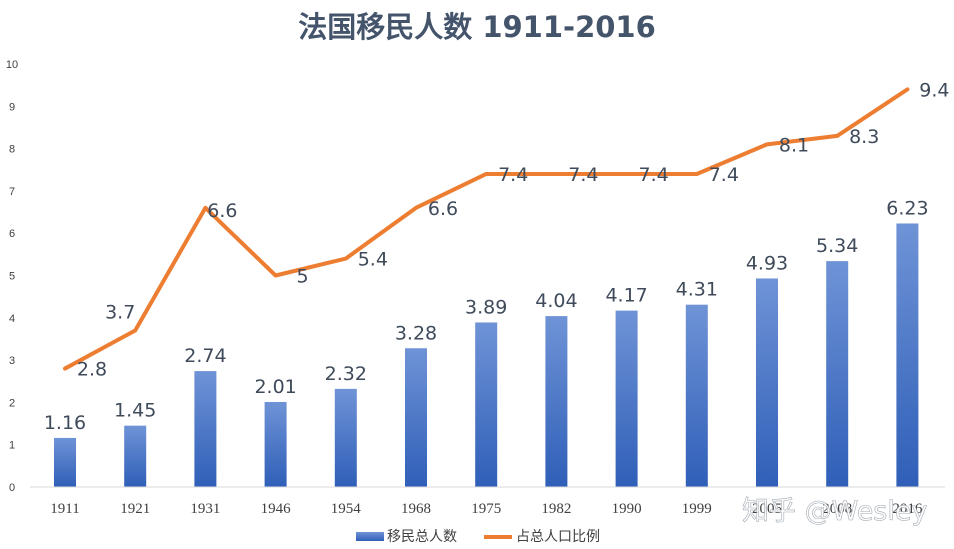 This screenshot has height=549, width=954. I want to click on line-value-label: 5, so click(303, 277).